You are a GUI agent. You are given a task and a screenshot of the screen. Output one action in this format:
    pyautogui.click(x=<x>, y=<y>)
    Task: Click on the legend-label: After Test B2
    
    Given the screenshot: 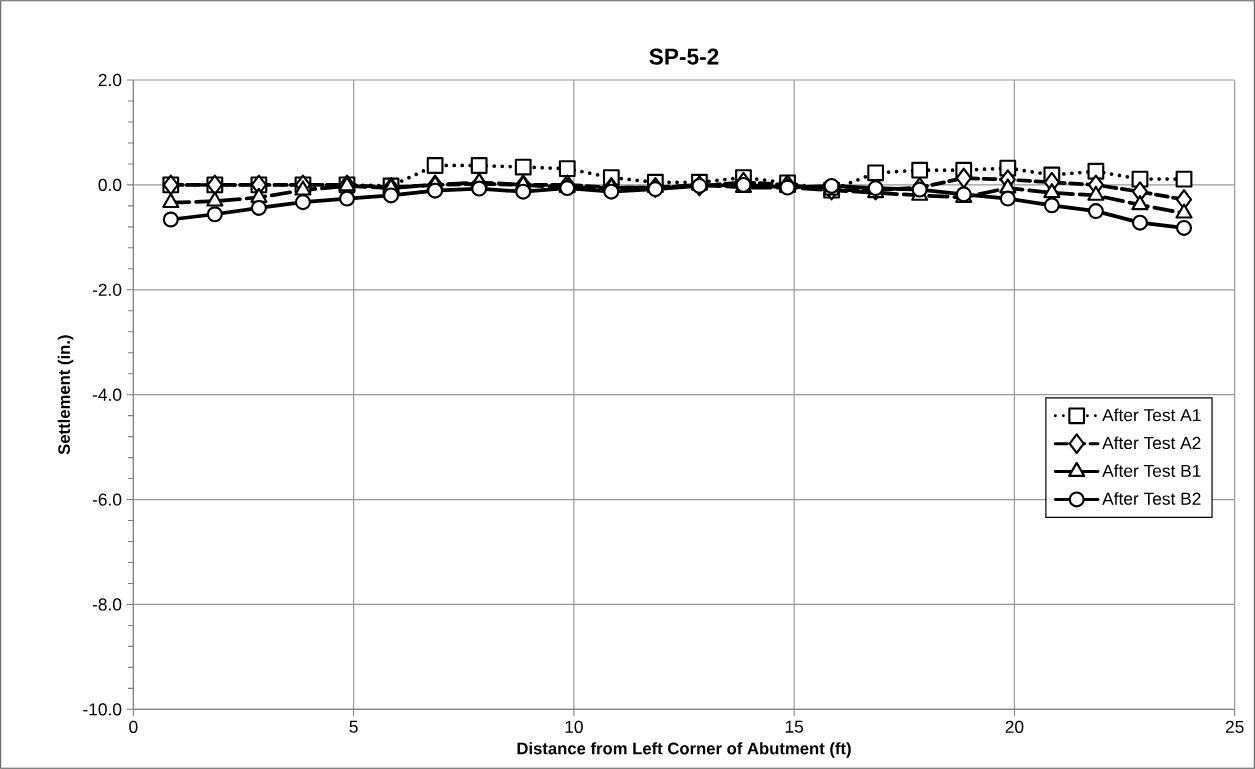 What is the action you would take?
    pyautogui.click(x=1151, y=498)
    